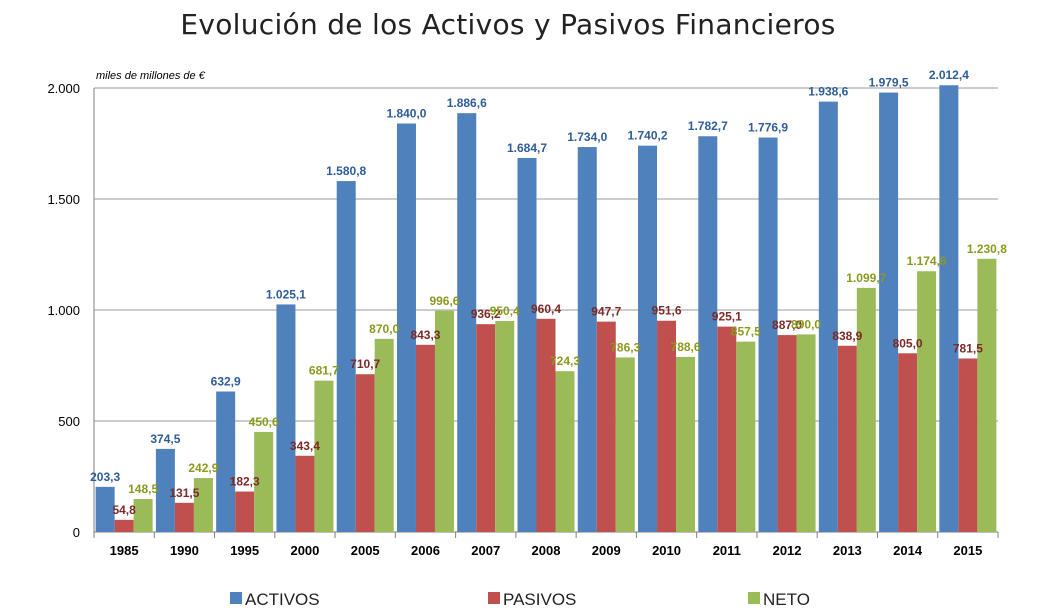  What do you see at coordinates (245, 482) in the screenshot?
I see `data-label-pasivos: 182,3` at bounding box center [245, 482].